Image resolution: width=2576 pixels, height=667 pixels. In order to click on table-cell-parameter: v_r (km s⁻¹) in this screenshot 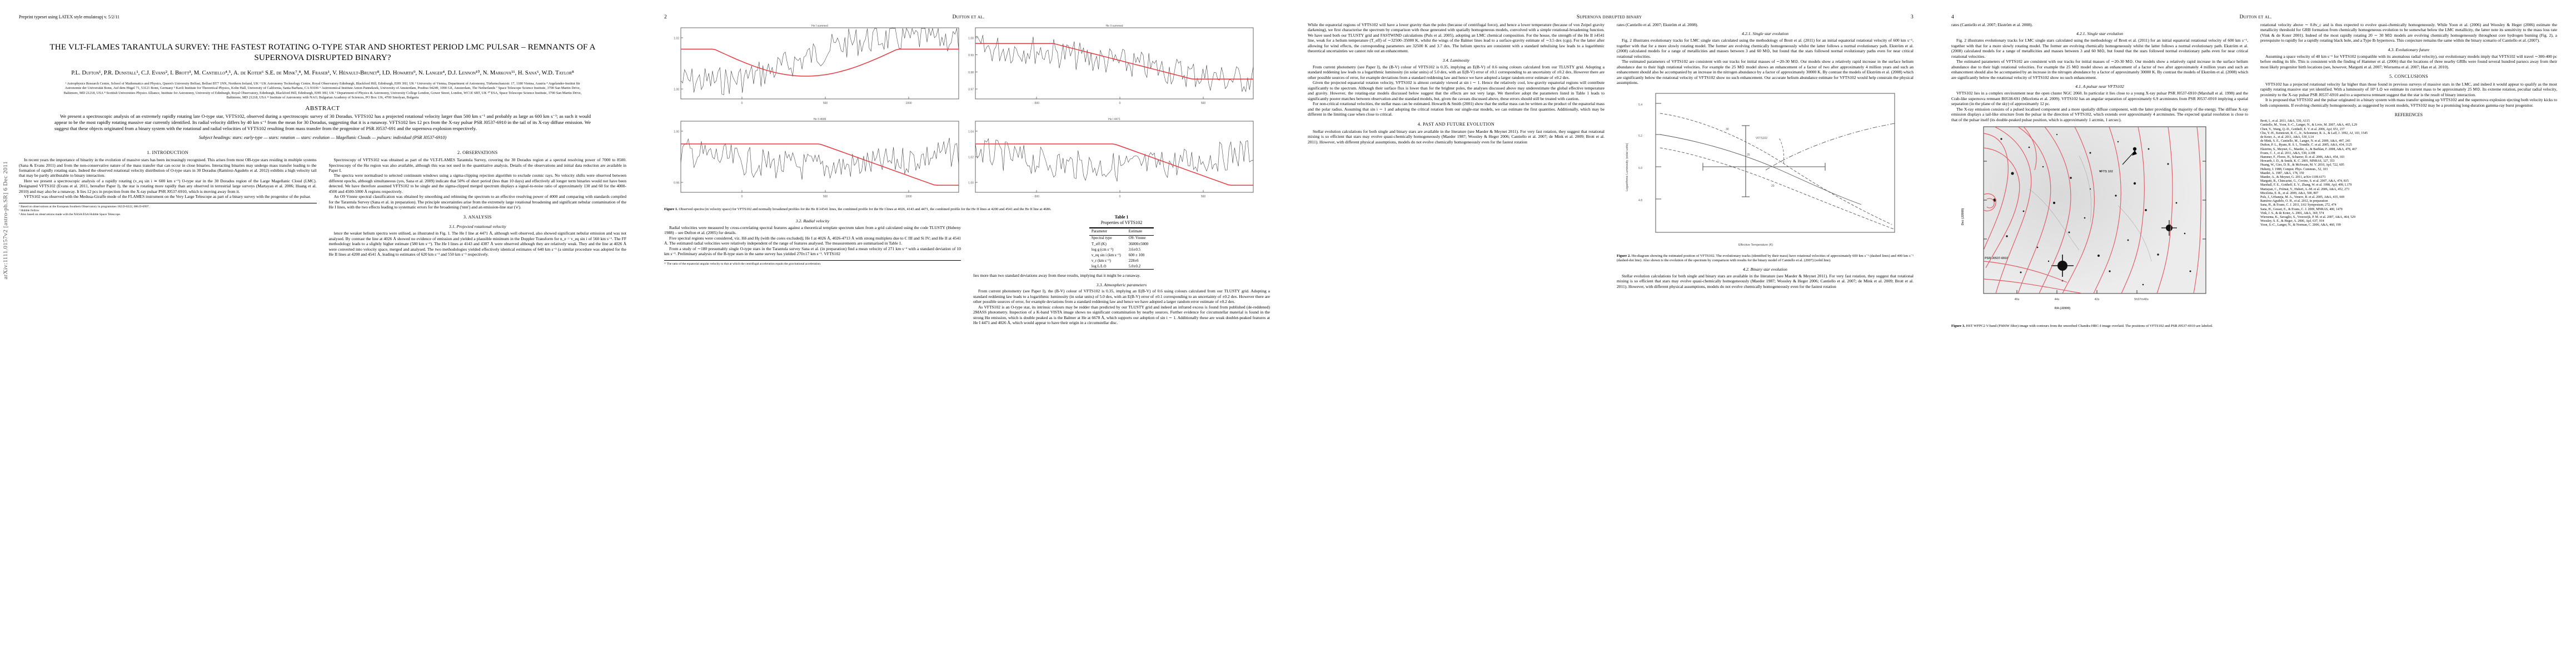, I will do `click(1101, 260)`.